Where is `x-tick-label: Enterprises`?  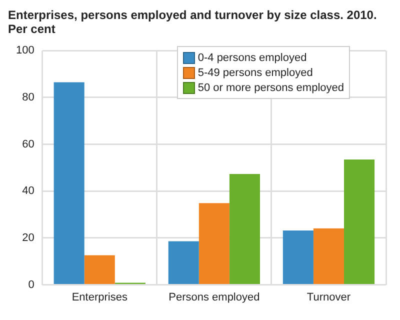
x-tick-label: Enterprises is located at coordinates (100, 297).